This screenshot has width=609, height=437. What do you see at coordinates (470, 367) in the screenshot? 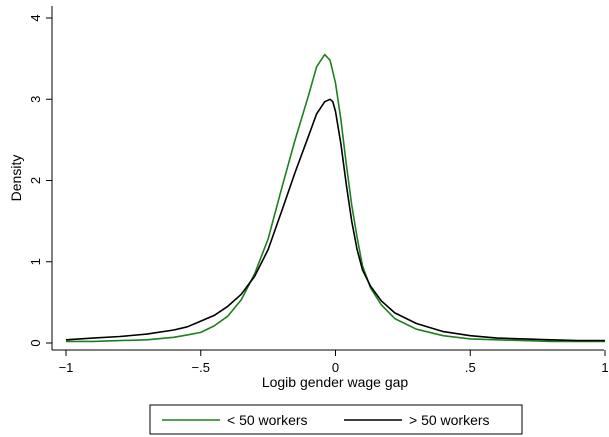
I see `x-tick-label: .5` at bounding box center [470, 367].